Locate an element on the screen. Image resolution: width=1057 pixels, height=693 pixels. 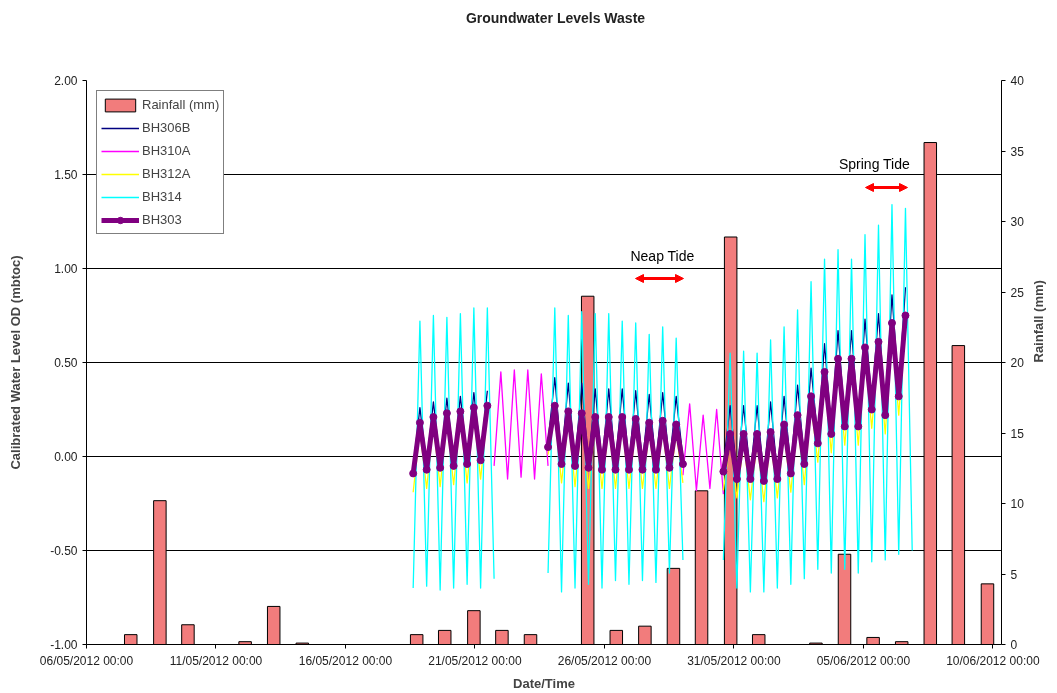
y2-tick-label: 40 is located at coordinates (1017, 81).